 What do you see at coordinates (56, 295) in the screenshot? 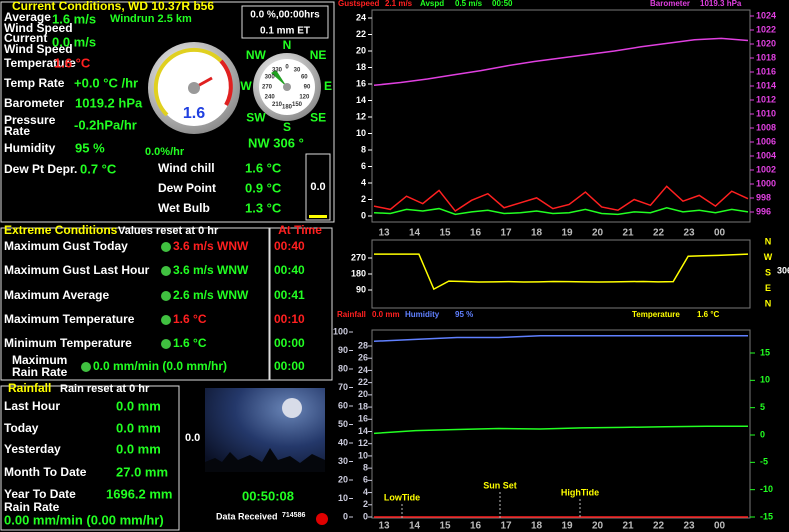
I see `row-label: Maximum Average` at bounding box center [56, 295].